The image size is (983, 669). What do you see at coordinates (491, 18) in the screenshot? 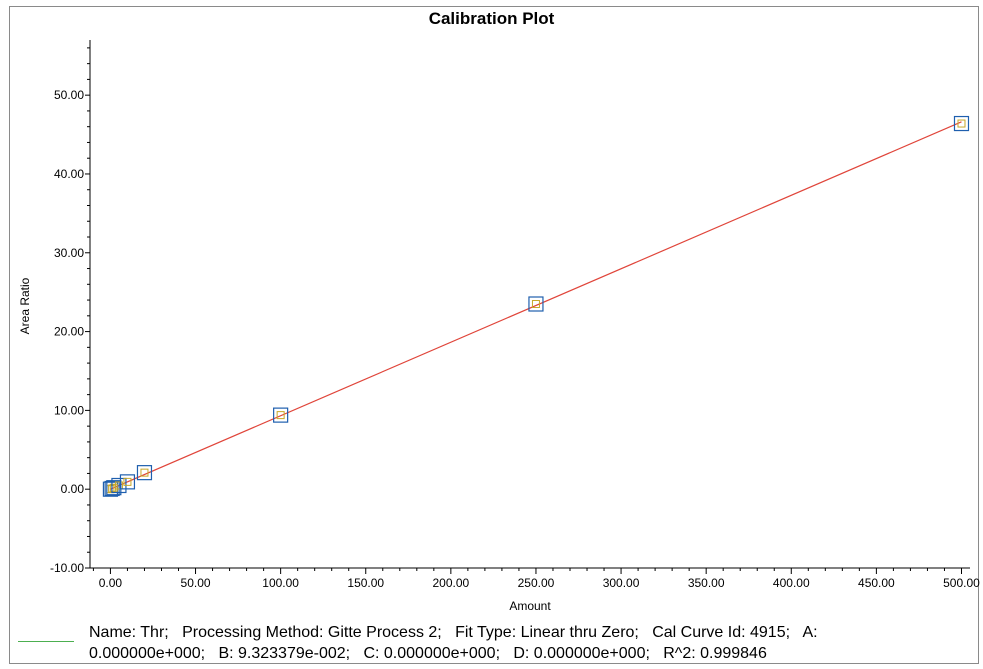
I see `chart-title: Calibration Plot` at bounding box center [491, 18].